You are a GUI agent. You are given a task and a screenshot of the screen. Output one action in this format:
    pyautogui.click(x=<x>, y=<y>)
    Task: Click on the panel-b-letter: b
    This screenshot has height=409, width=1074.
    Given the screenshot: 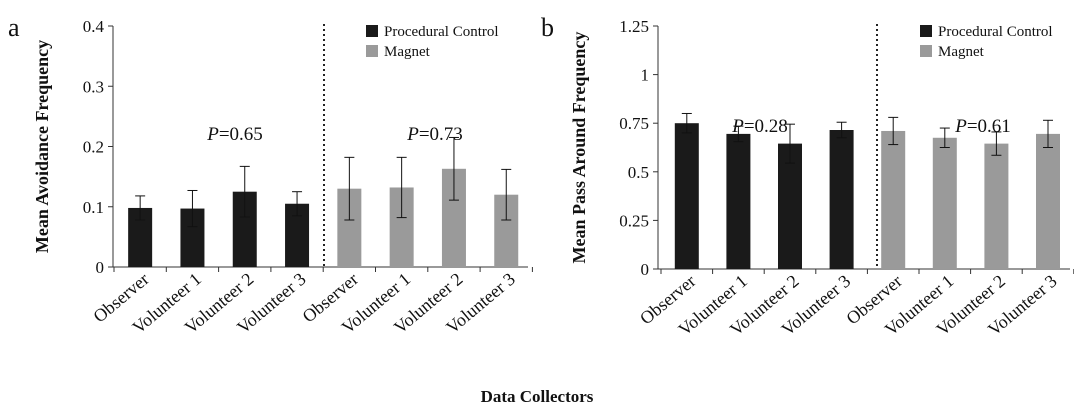 What is the action you would take?
    pyautogui.click(x=547, y=27)
    